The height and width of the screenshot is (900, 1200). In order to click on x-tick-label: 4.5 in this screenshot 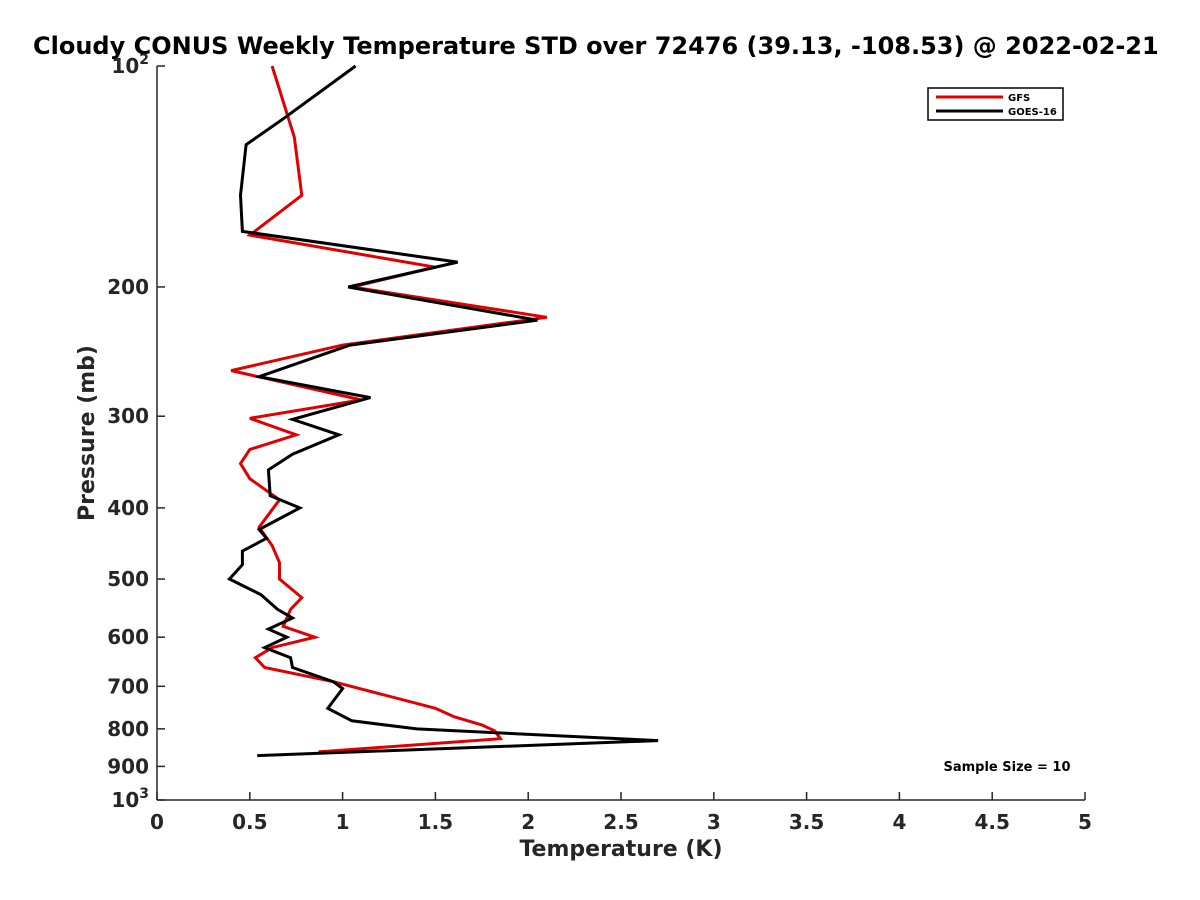, I will do `click(991, 822)`.